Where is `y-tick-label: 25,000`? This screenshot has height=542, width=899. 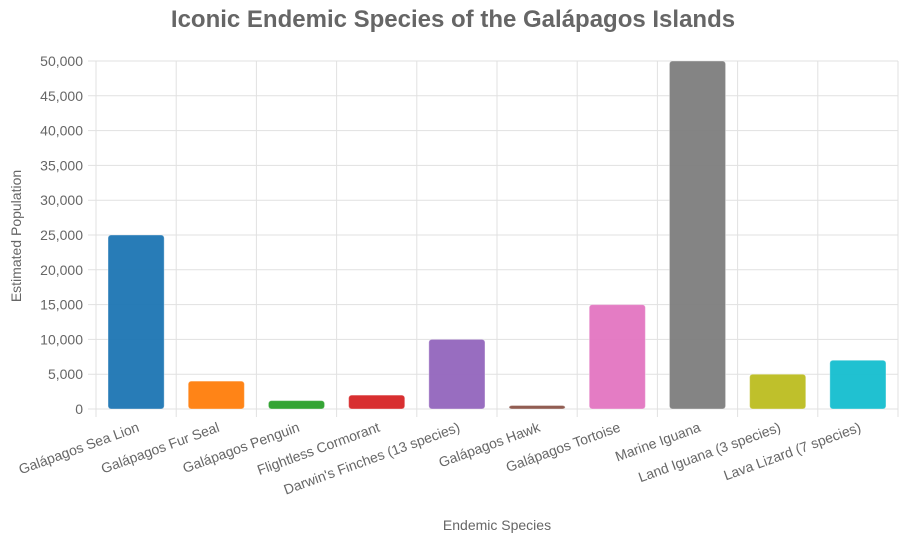 y-tick-label: 25,000 is located at coordinates (61, 235).